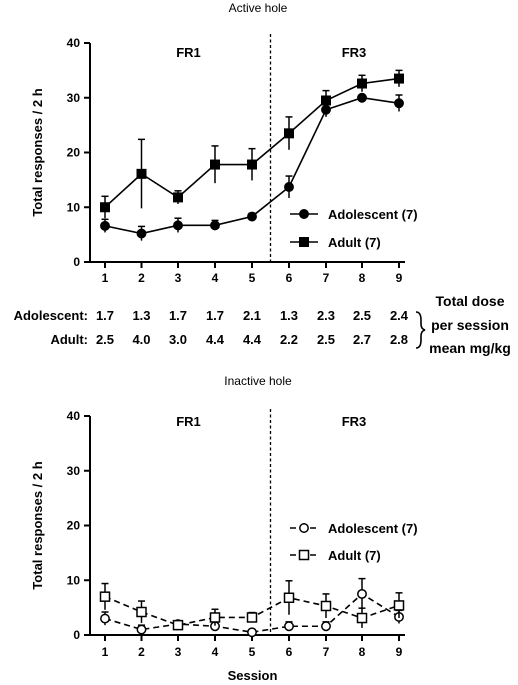  I want to click on series-adult, so click(252, 144).